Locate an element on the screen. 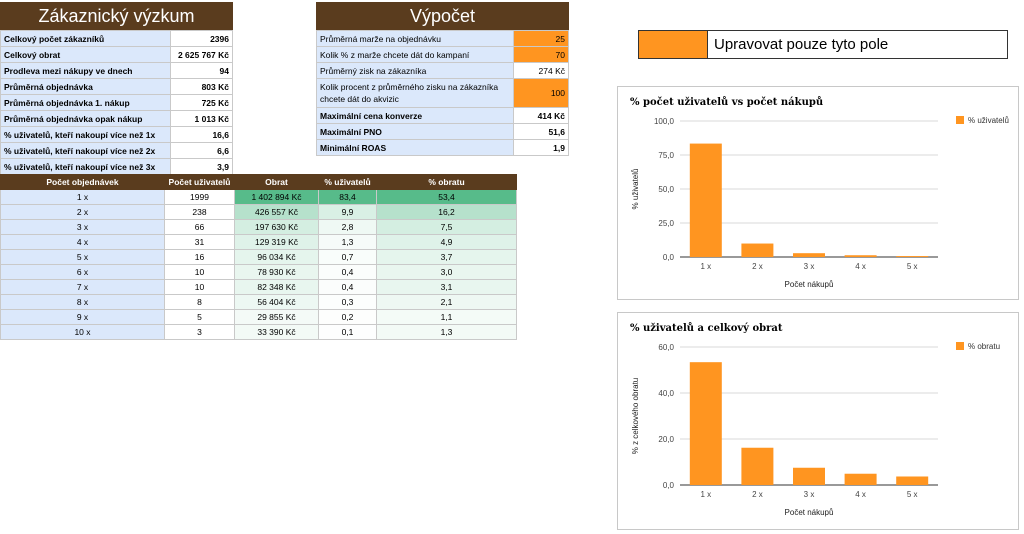 The width and height of the screenshot is (1024, 534). table-row: 9 x 5 29 855 Kč 0,2 1,1 is located at coordinates (258, 317).